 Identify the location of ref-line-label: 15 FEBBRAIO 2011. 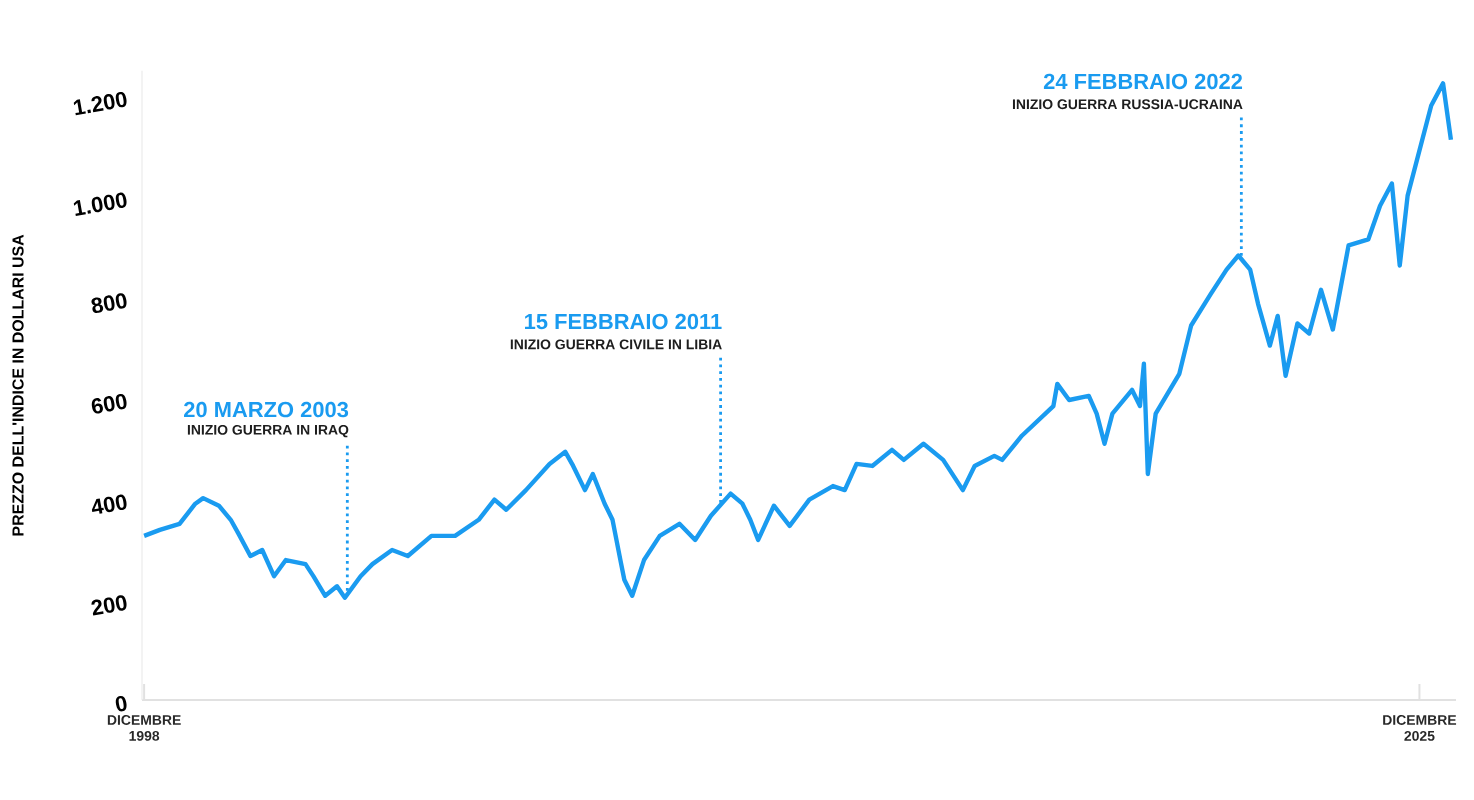
(623, 321).